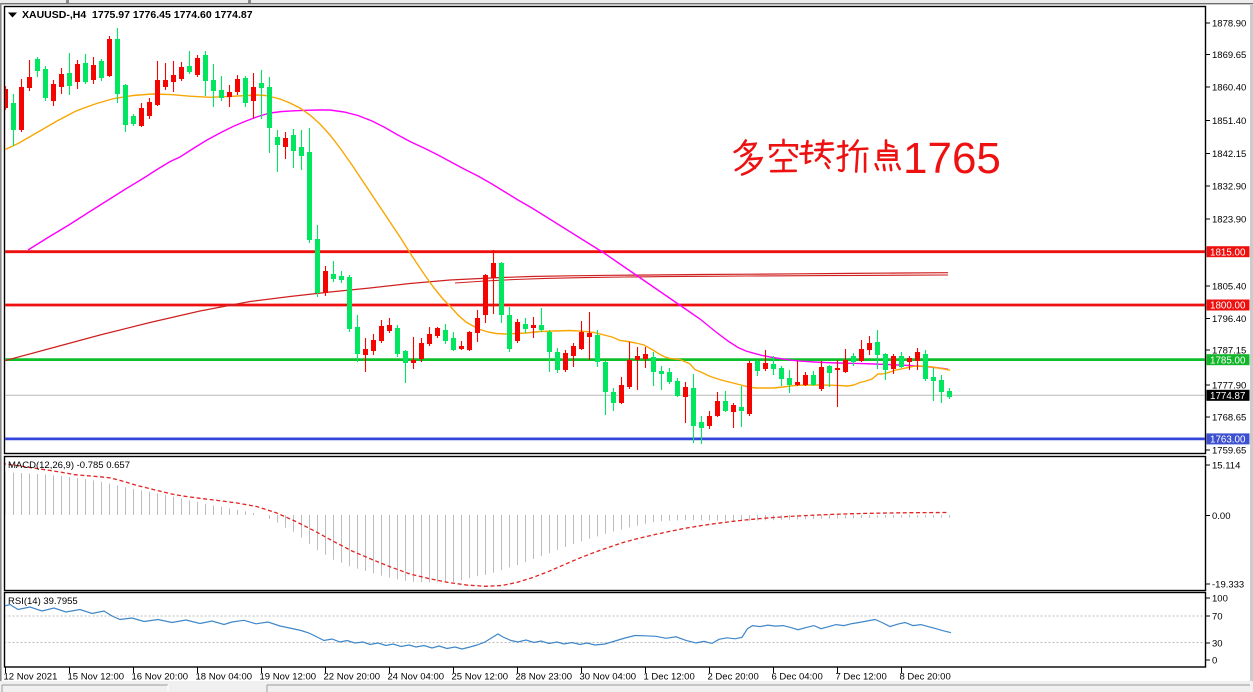  Describe the element at coordinates (288, 677) in the screenshot. I see `svg-text: 19 Nov 12:00` at that location.